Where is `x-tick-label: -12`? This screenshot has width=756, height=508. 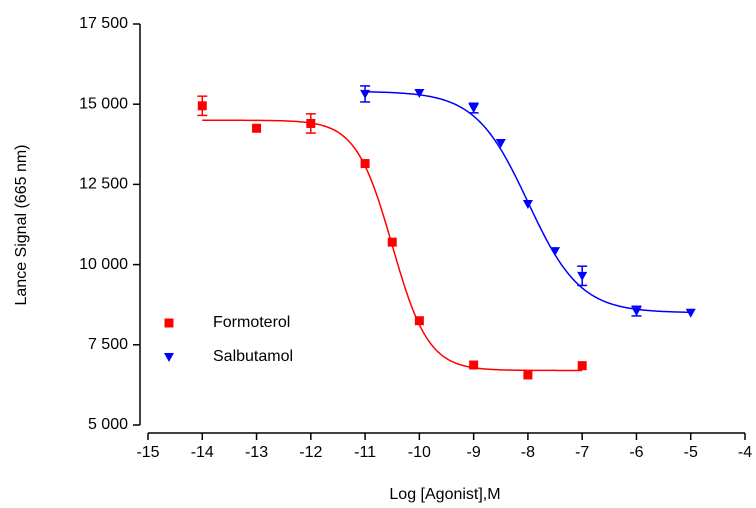 x-tick-label: -12 is located at coordinates (310, 452).